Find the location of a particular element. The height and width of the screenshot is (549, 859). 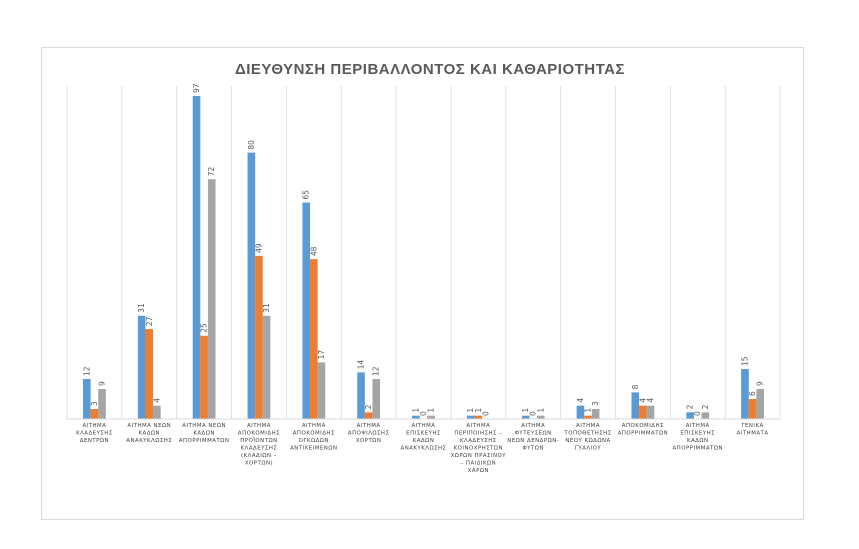

category-label: ΑΙΤΗΜΑ ΚΛΑΔΕΥΣΗΣ ΔΕΝΤΡΩΝ is located at coordinates (94, 433).